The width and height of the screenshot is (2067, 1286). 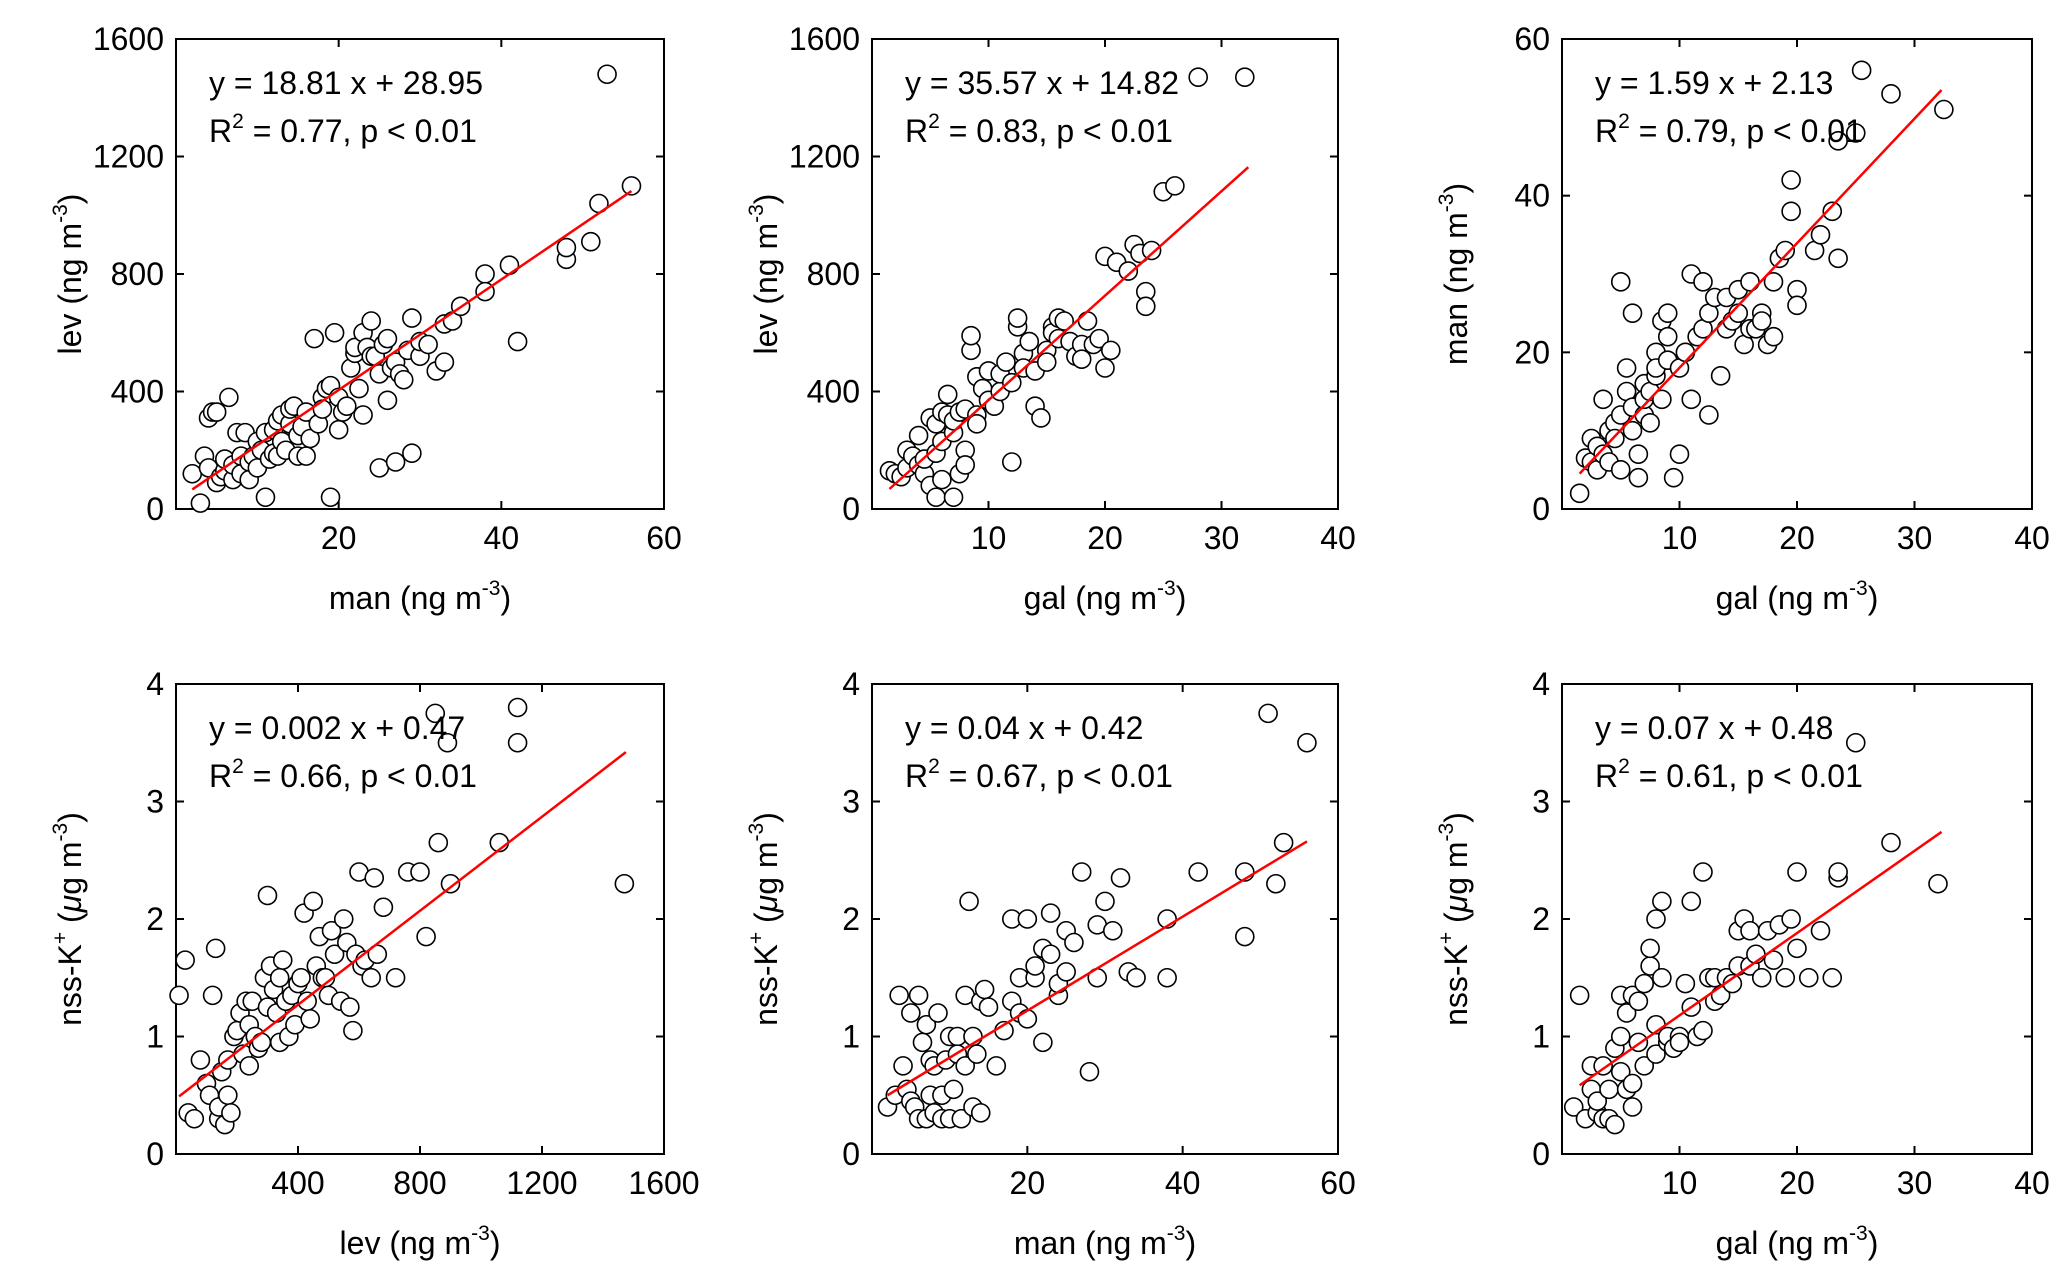 I want to click on y-tick-label: 4, so click(x=851, y=684).